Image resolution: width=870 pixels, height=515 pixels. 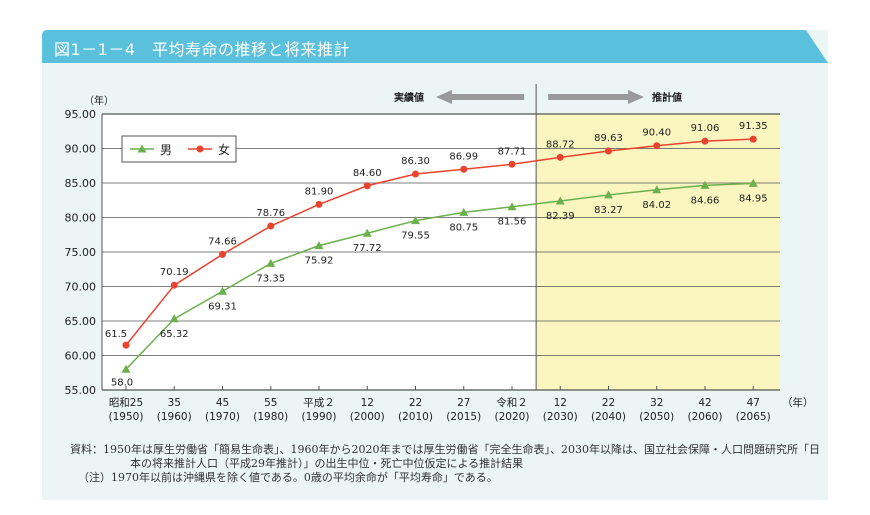 What do you see at coordinates (656, 403) in the screenshot?
I see `x-tick-label: 32` at bounding box center [656, 403].